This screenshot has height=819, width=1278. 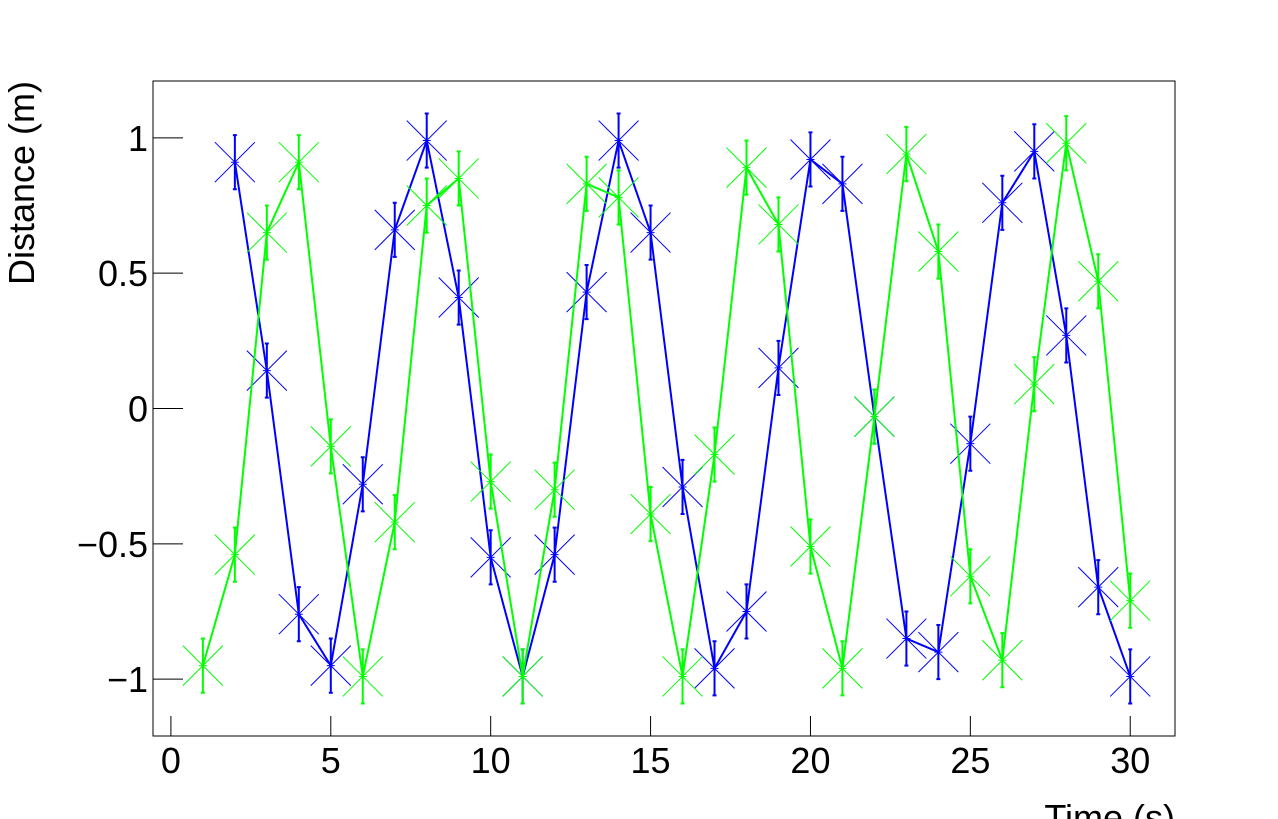 I want to click on y-tick-label: 1, so click(x=138, y=138).